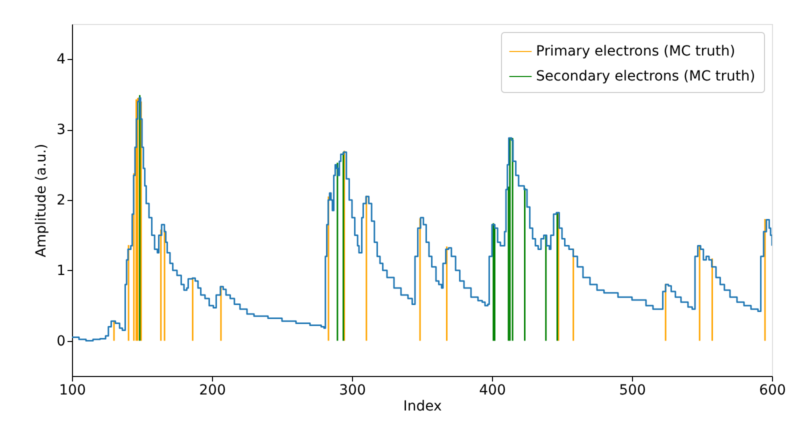 This screenshot has width=790, height=423. What do you see at coordinates (61, 130) in the screenshot?
I see `y-tick-label: 3` at bounding box center [61, 130].